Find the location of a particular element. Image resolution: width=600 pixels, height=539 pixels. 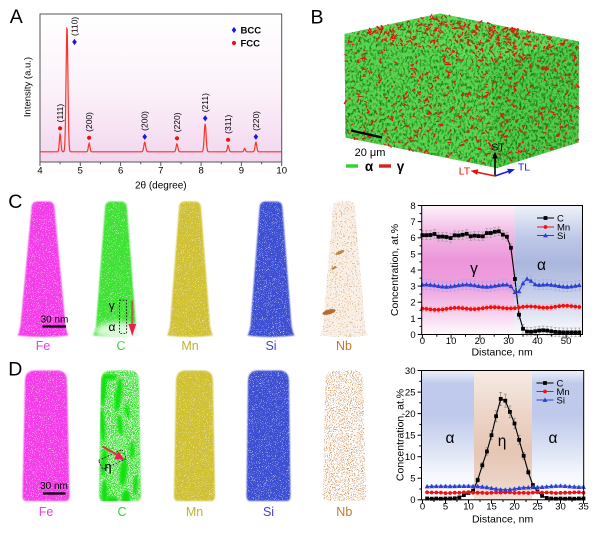

svg-text: 35 is located at coordinates (583, 506).